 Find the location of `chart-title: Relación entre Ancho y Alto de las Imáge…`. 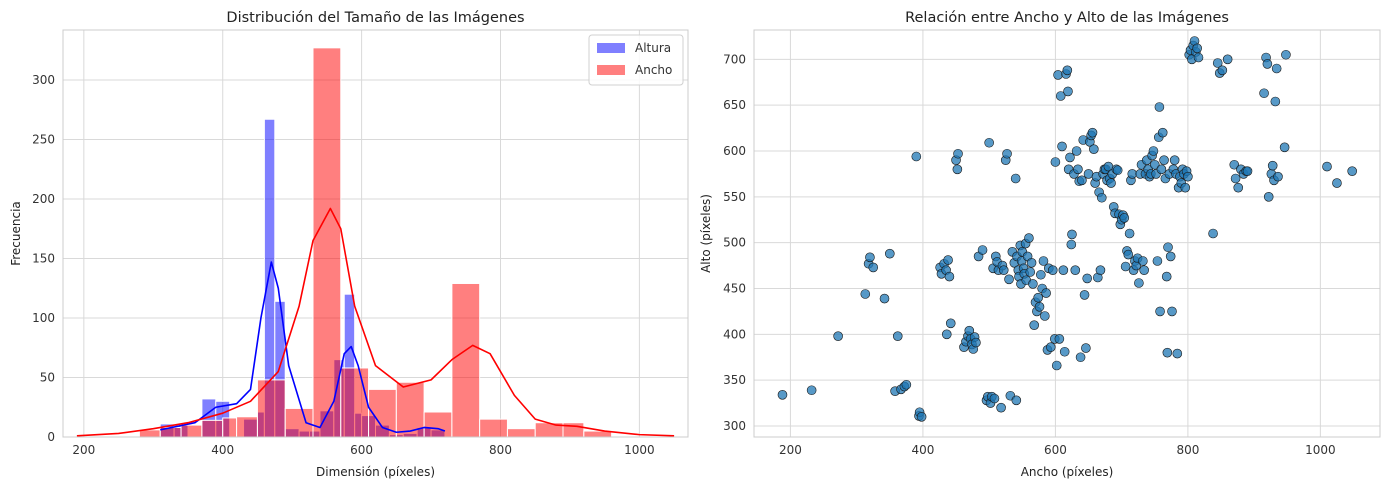

chart-title: Relación entre Ancho y Alto de las Imáge… is located at coordinates (1067, 18).